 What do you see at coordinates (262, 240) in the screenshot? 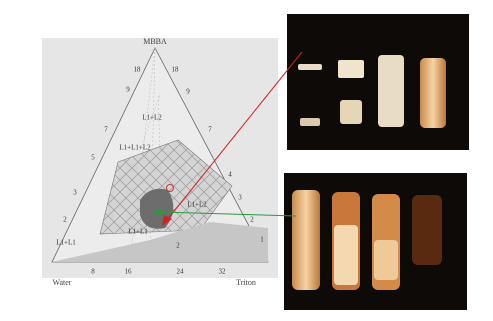
I see `tick-label: 1` at bounding box center [262, 240].